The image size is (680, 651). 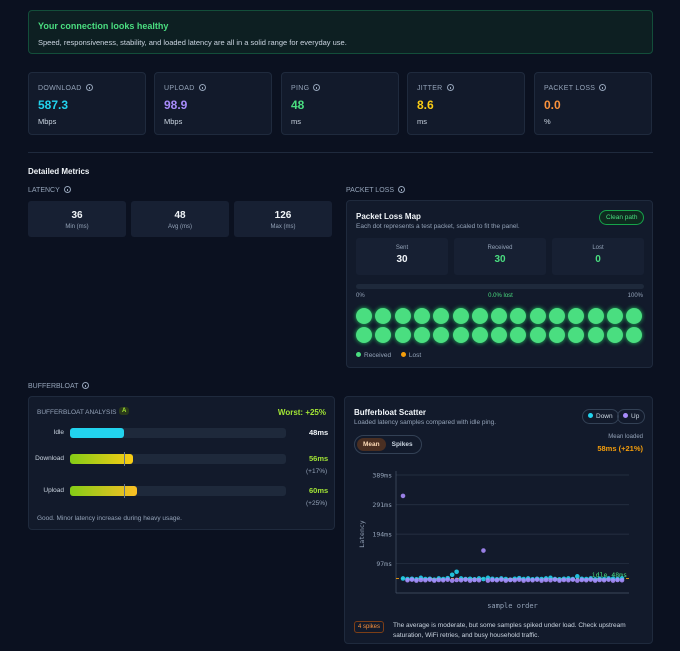 I want to click on mean-loaded-label: Mean loaded, so click(x=625, y=437).